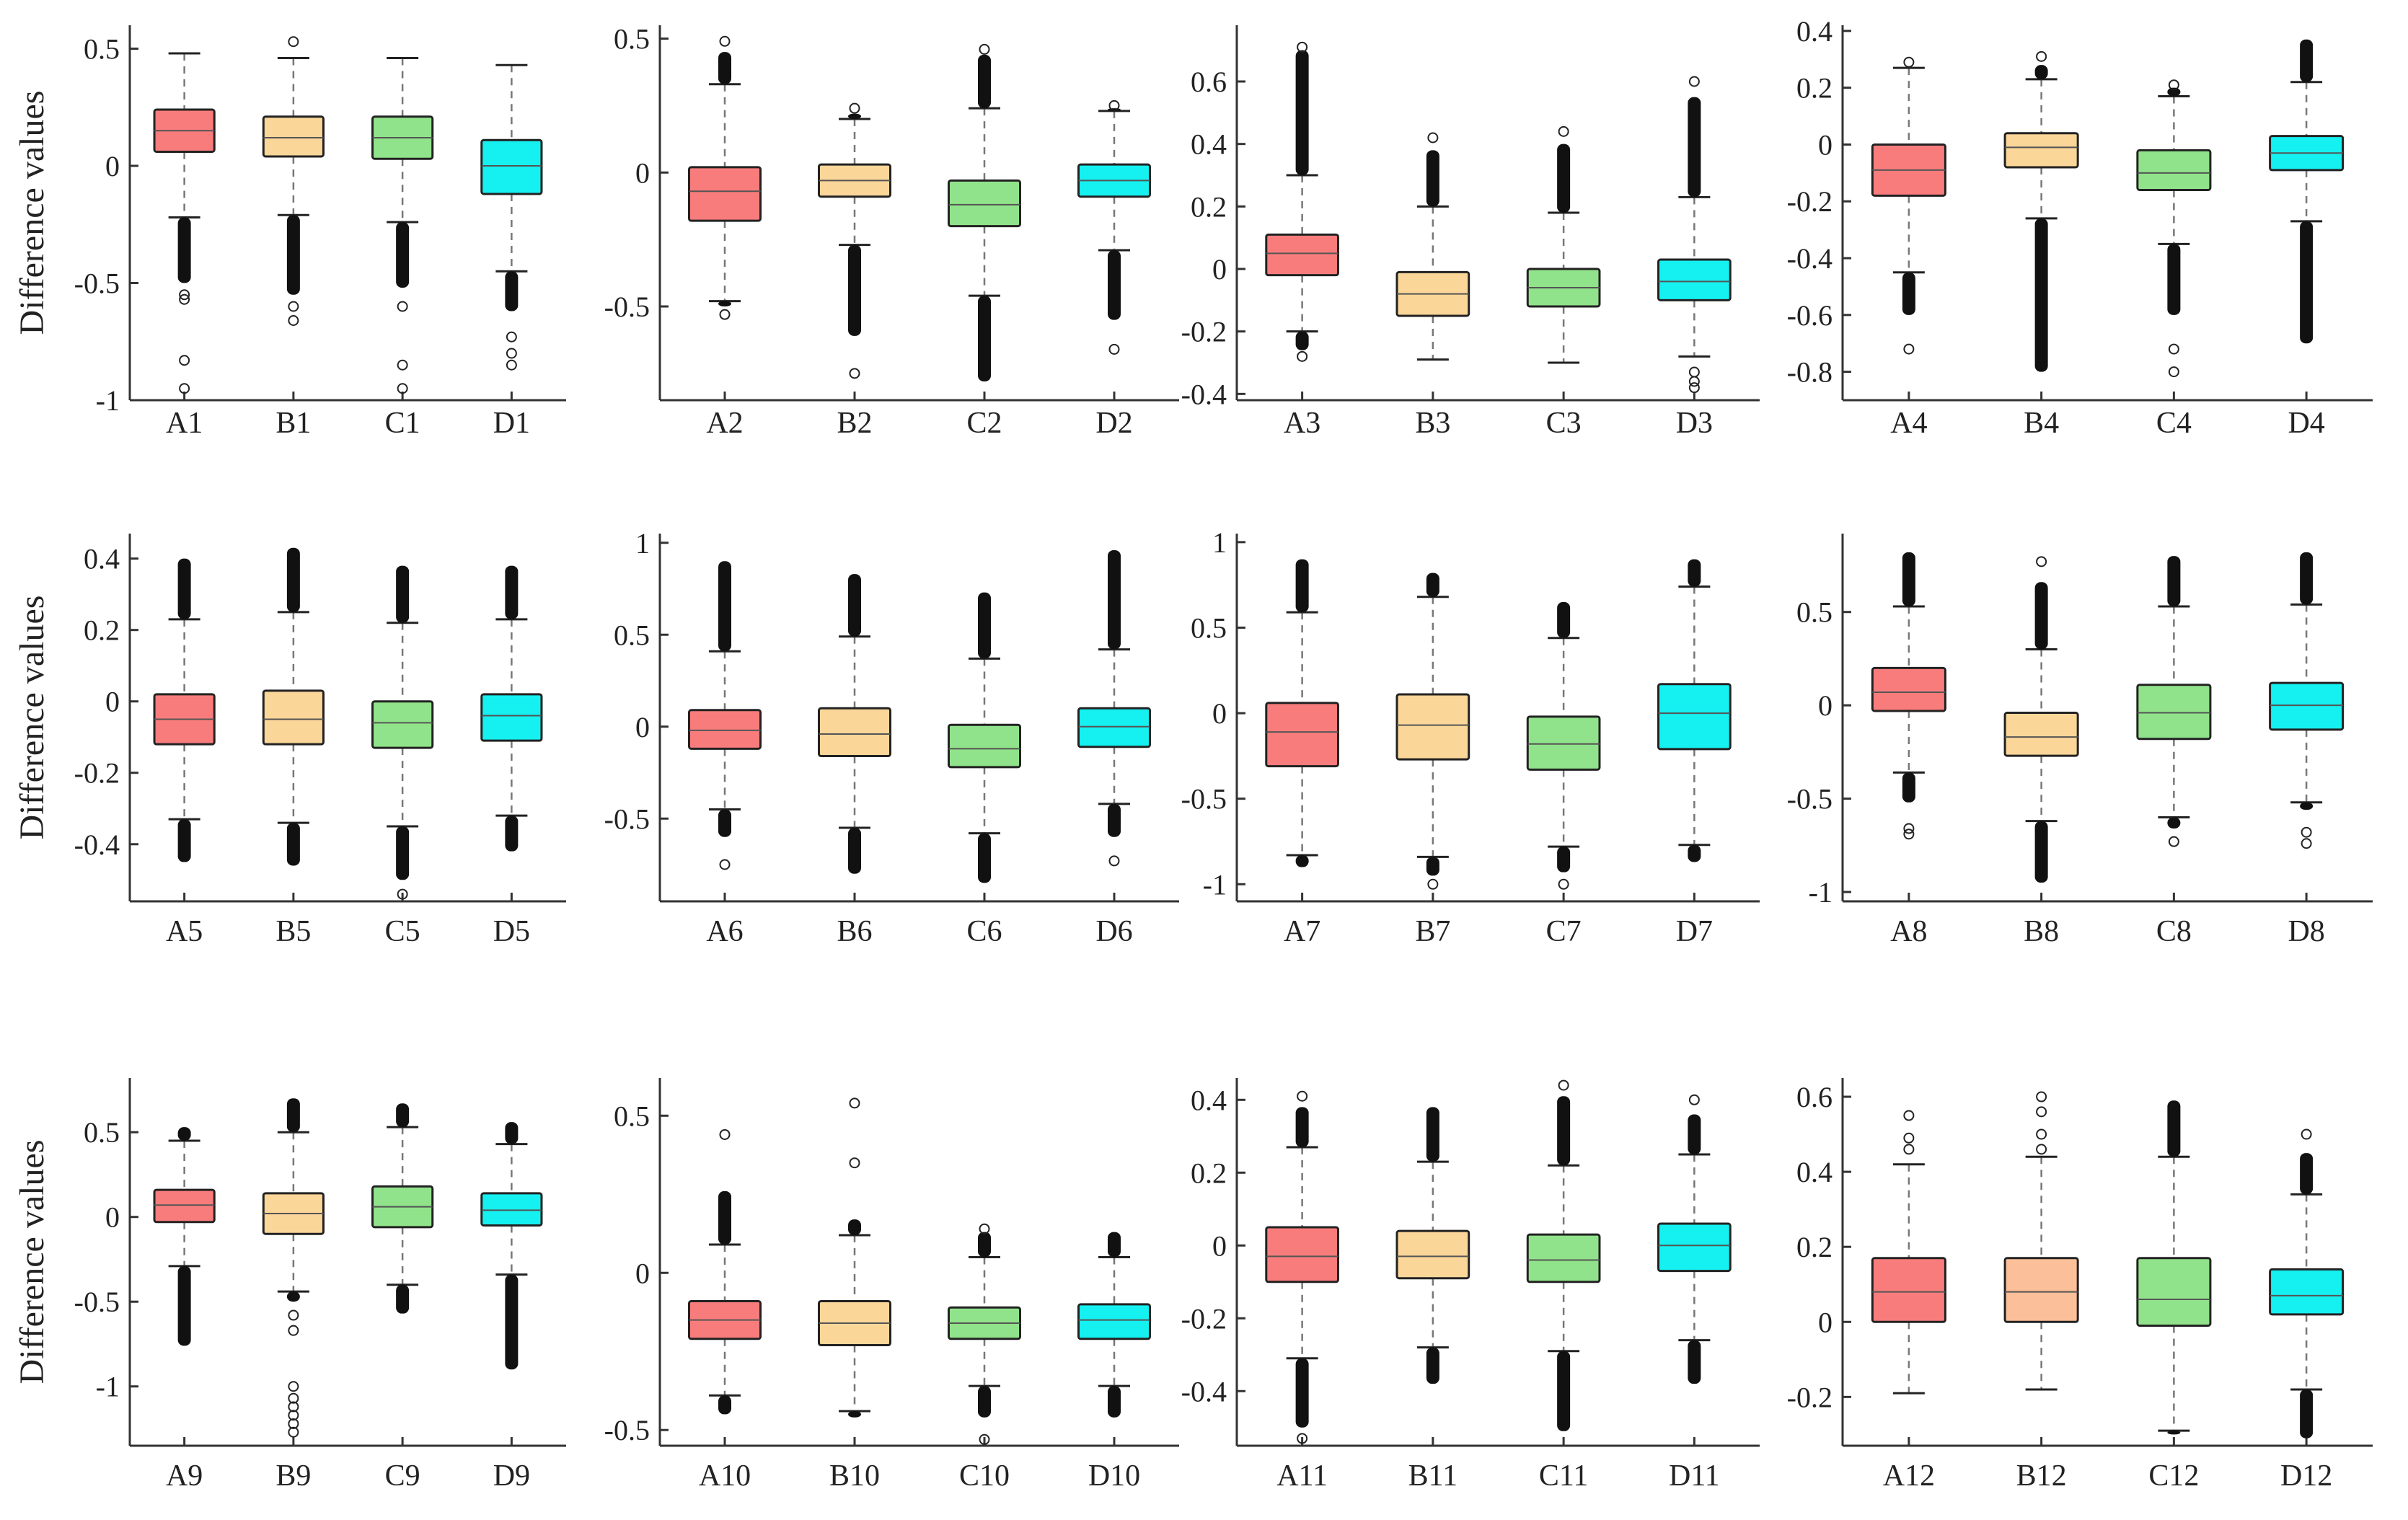  Describe the element at coordinates (293, 1295) in the screenshot. I see `box-B9: B9` at that location.